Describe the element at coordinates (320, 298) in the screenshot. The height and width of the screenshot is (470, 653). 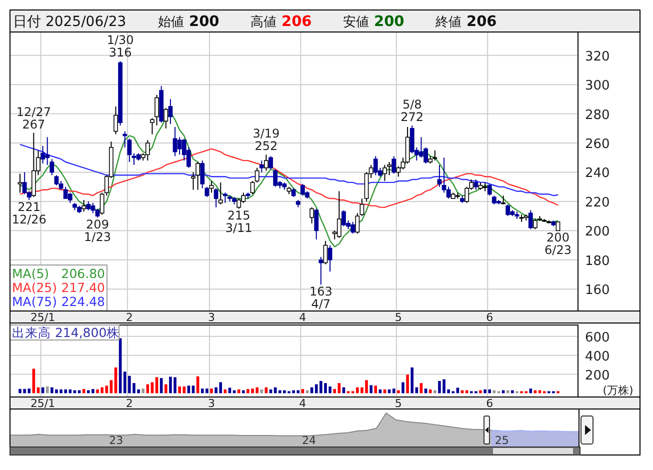
I see `annotation: 163 4/7` at that location.